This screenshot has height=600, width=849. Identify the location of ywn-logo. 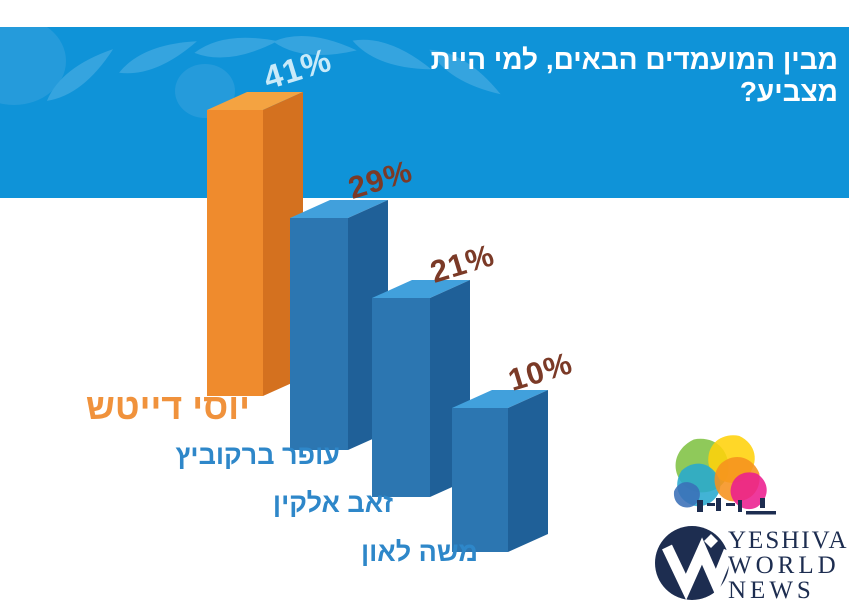
(695, 563).